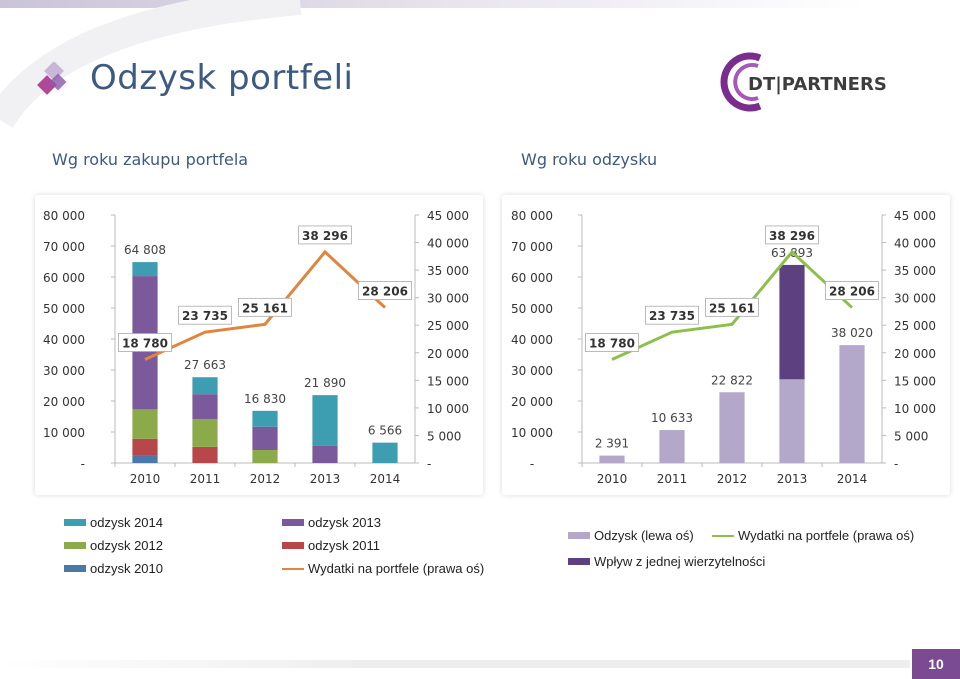 This screenshot has height=679, width=960. Describe the element at coordinates (344, 545) in the screenshot. I see `legend-label: odzysk 2011` at that location.